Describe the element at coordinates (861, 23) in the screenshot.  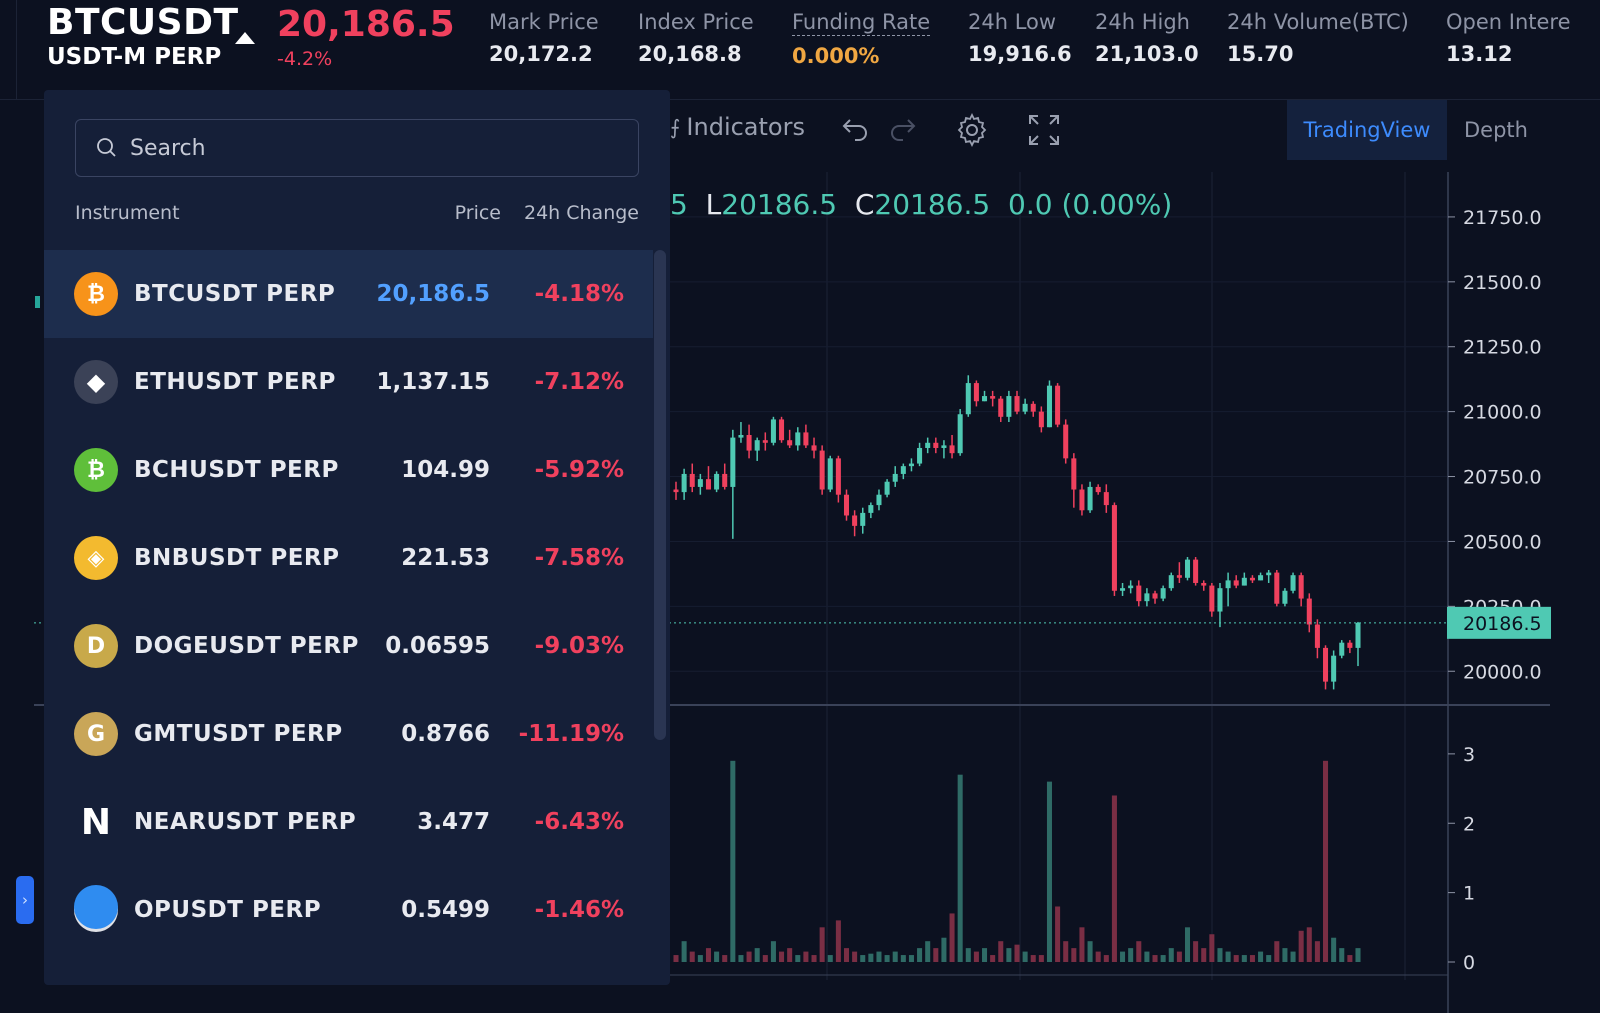
I see `stat-label: Funding Rate` at that location.